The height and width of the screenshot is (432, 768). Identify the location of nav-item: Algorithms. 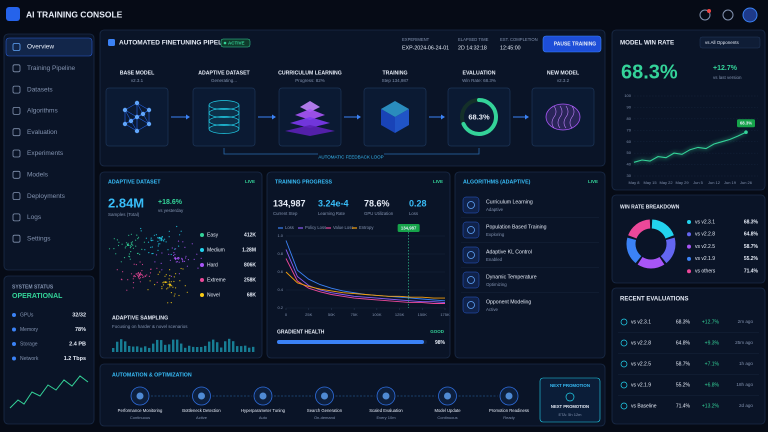
(42, 111).